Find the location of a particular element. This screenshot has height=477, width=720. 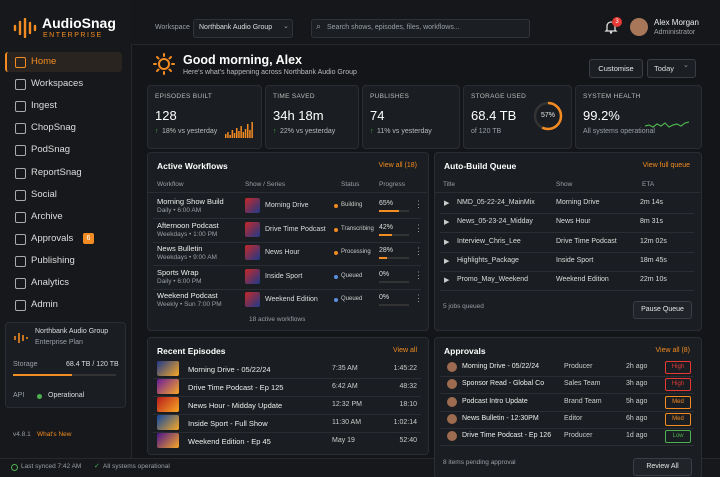

nav-item: Ingest is located at coordinates (44, 106).